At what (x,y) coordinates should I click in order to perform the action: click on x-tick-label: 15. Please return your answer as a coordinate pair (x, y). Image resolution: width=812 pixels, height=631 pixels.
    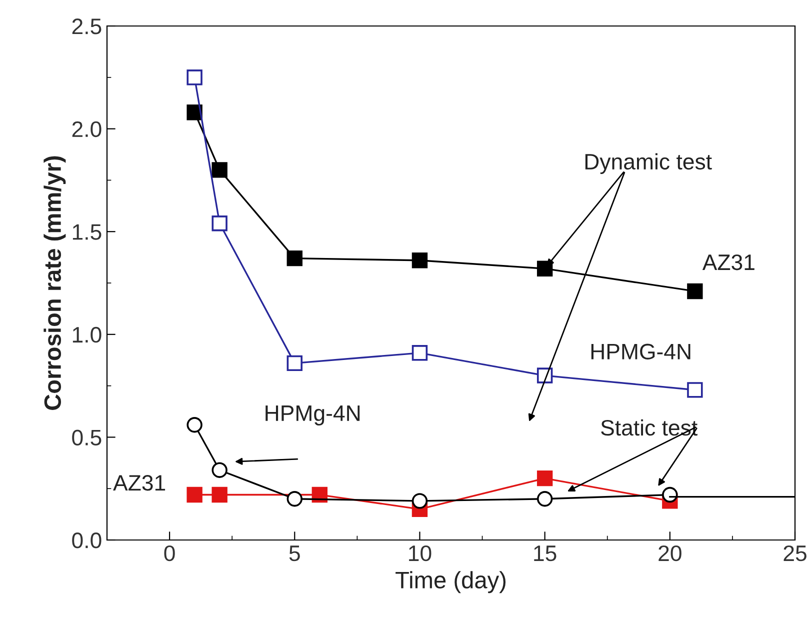
    Looking at the image, I should click on (545, 554).